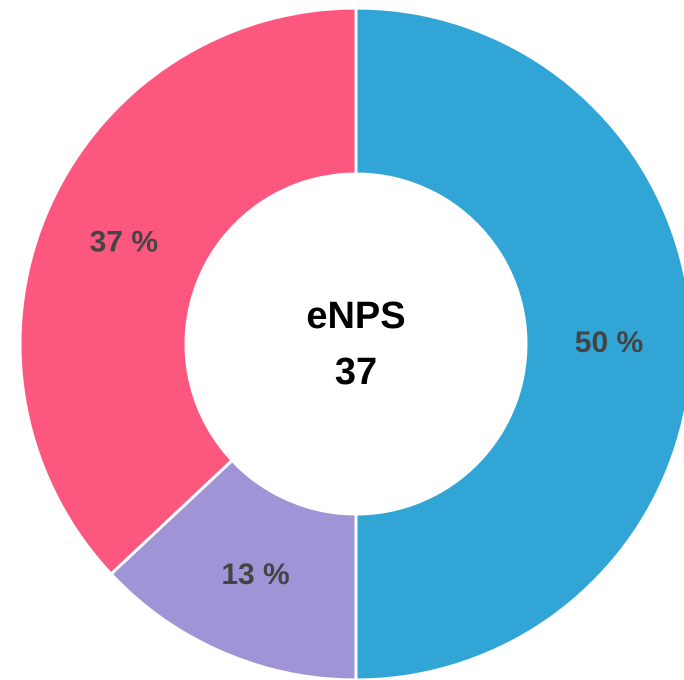  I want to click on value-label: 13 %, so click(255, 574).